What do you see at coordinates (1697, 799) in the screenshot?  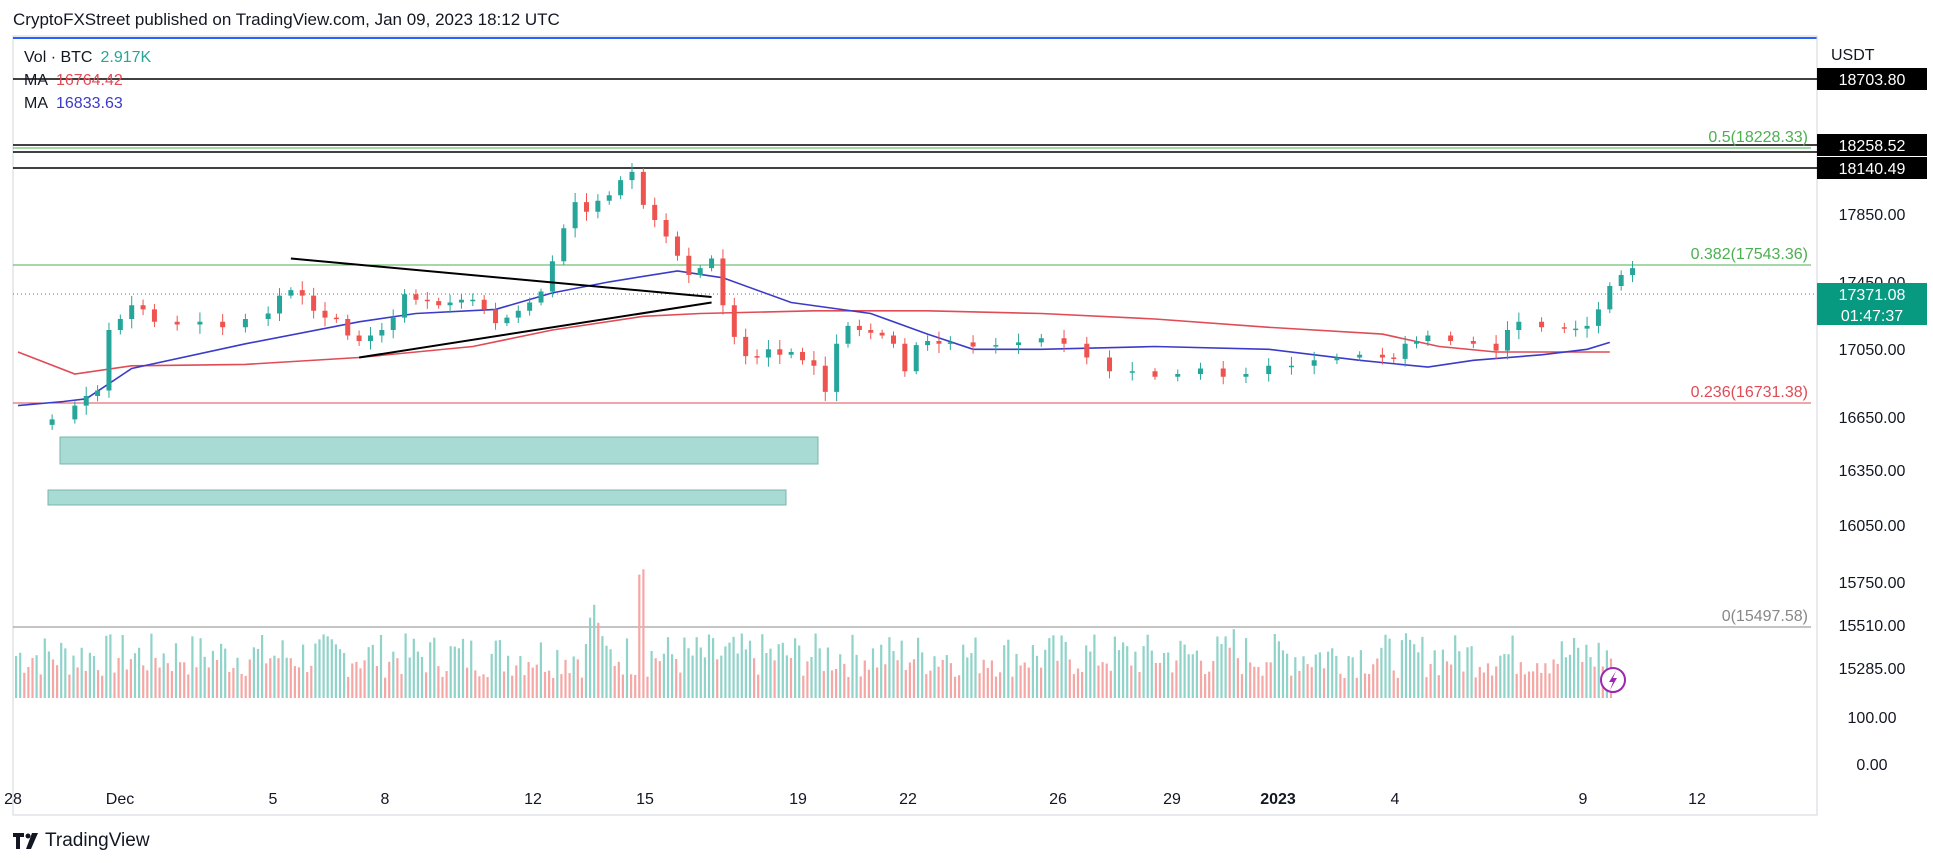 I see `x-tick-label: 12` at bounding box center [1697, 799].